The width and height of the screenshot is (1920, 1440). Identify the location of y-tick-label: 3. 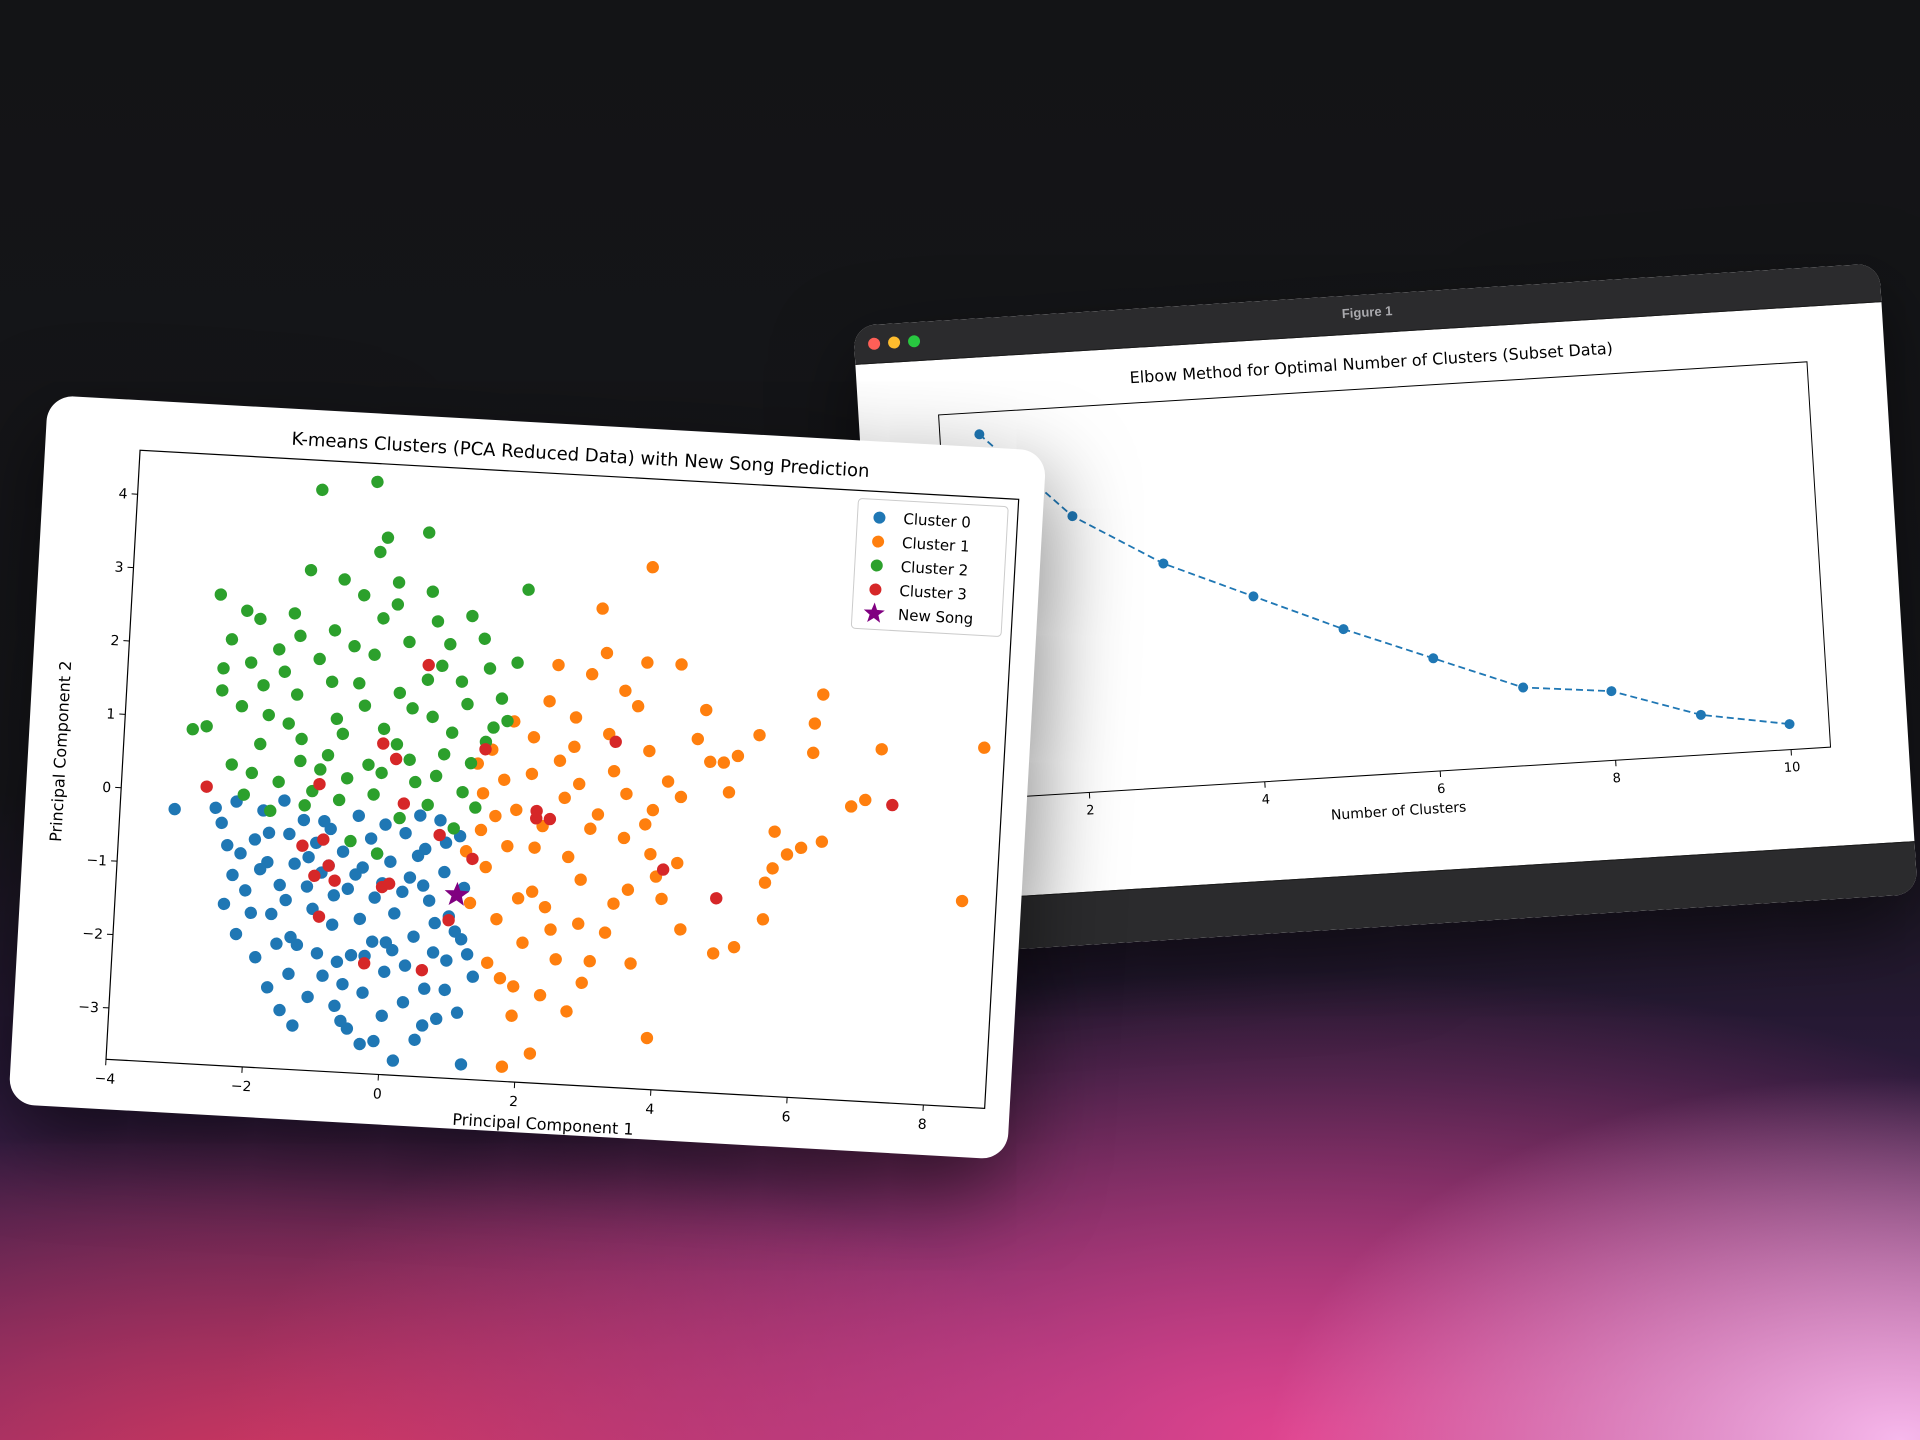
(119, 568).